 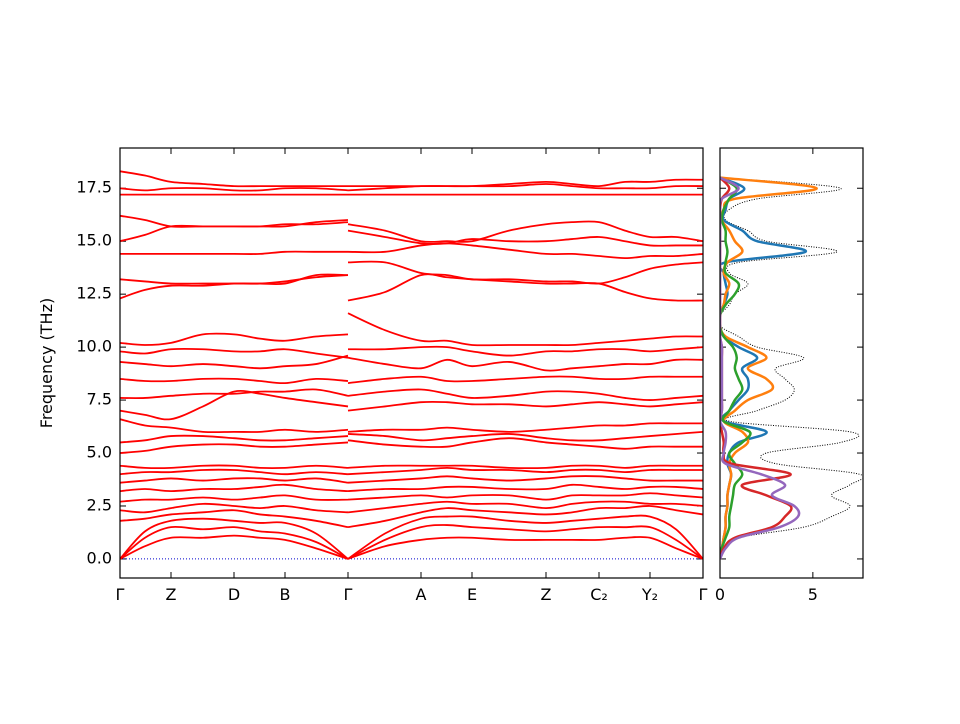 What do you see at coordinates (94, 240) in the screenshot?
I see `y-tick-label: 15.0` at bounding box center [94, 240].